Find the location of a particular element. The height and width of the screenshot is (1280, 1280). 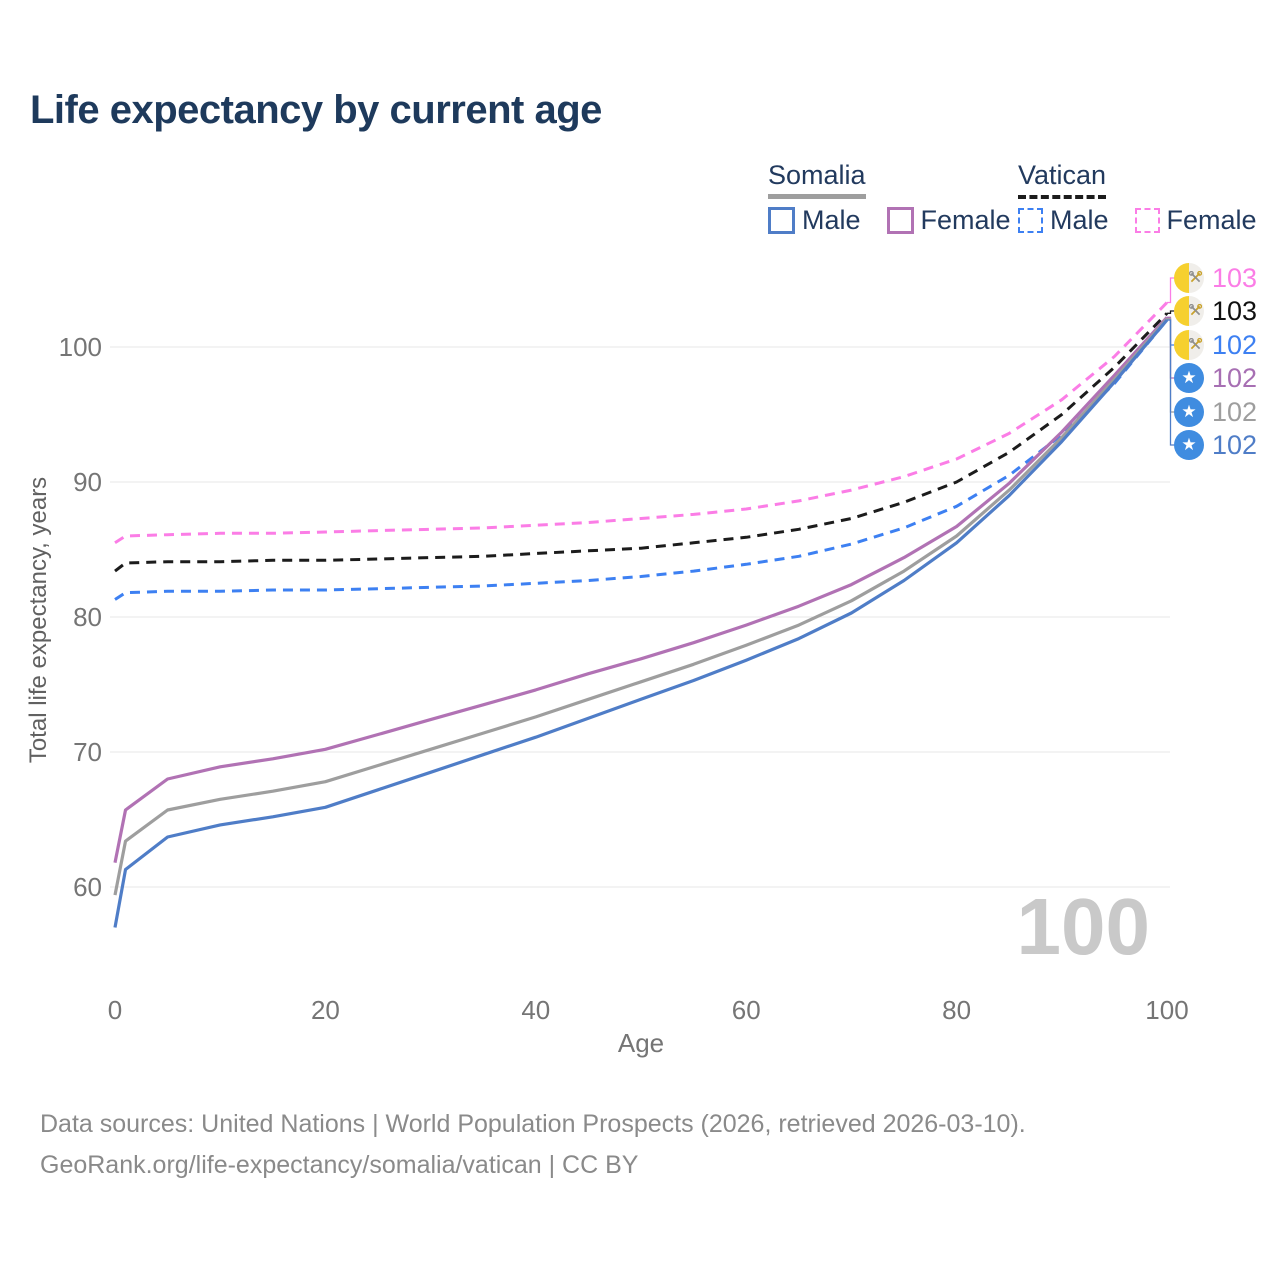

vatican-female-swatch-icon is located at coordinates (1147, 220).